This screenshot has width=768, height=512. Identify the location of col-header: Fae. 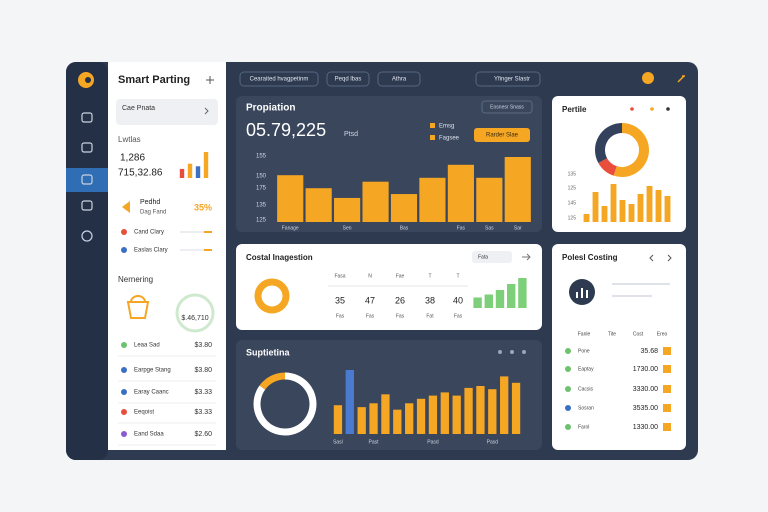
(400, 276).